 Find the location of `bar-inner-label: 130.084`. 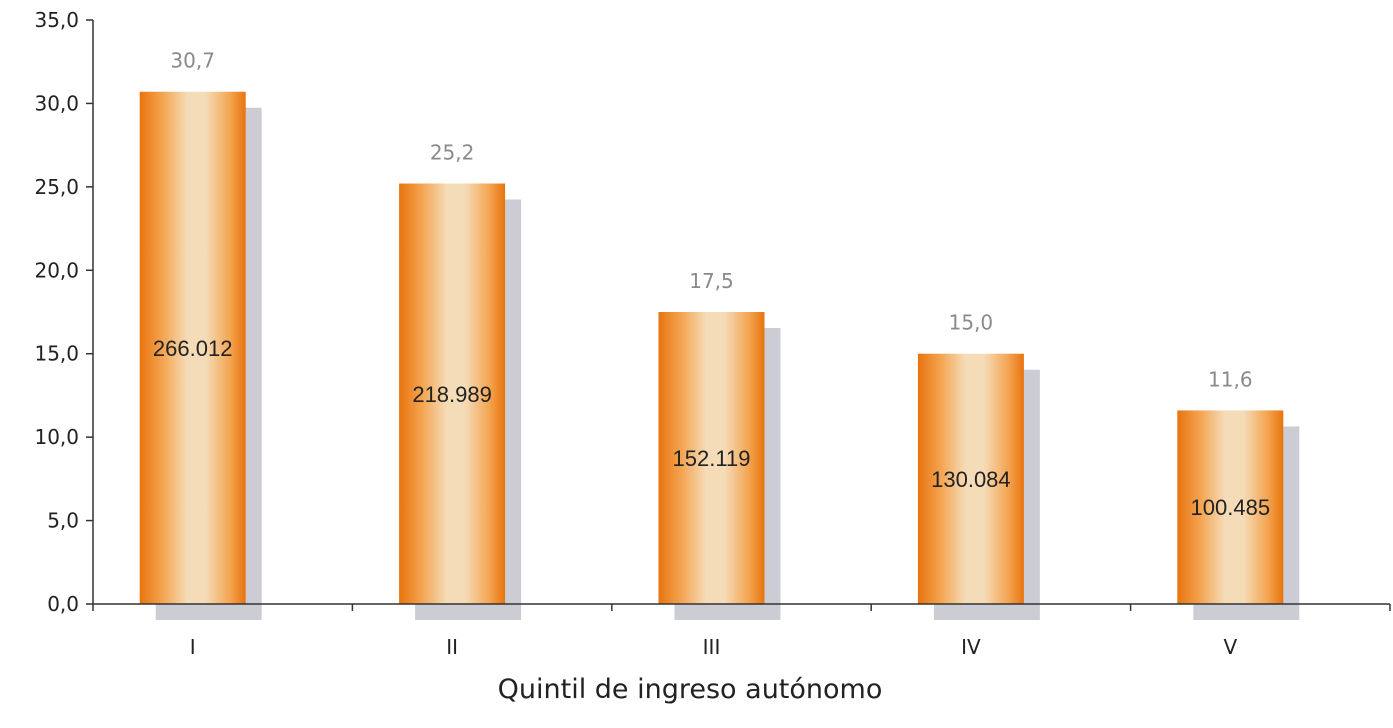

bar-inner-label: 130.084 is located at coordinates (971, 479).